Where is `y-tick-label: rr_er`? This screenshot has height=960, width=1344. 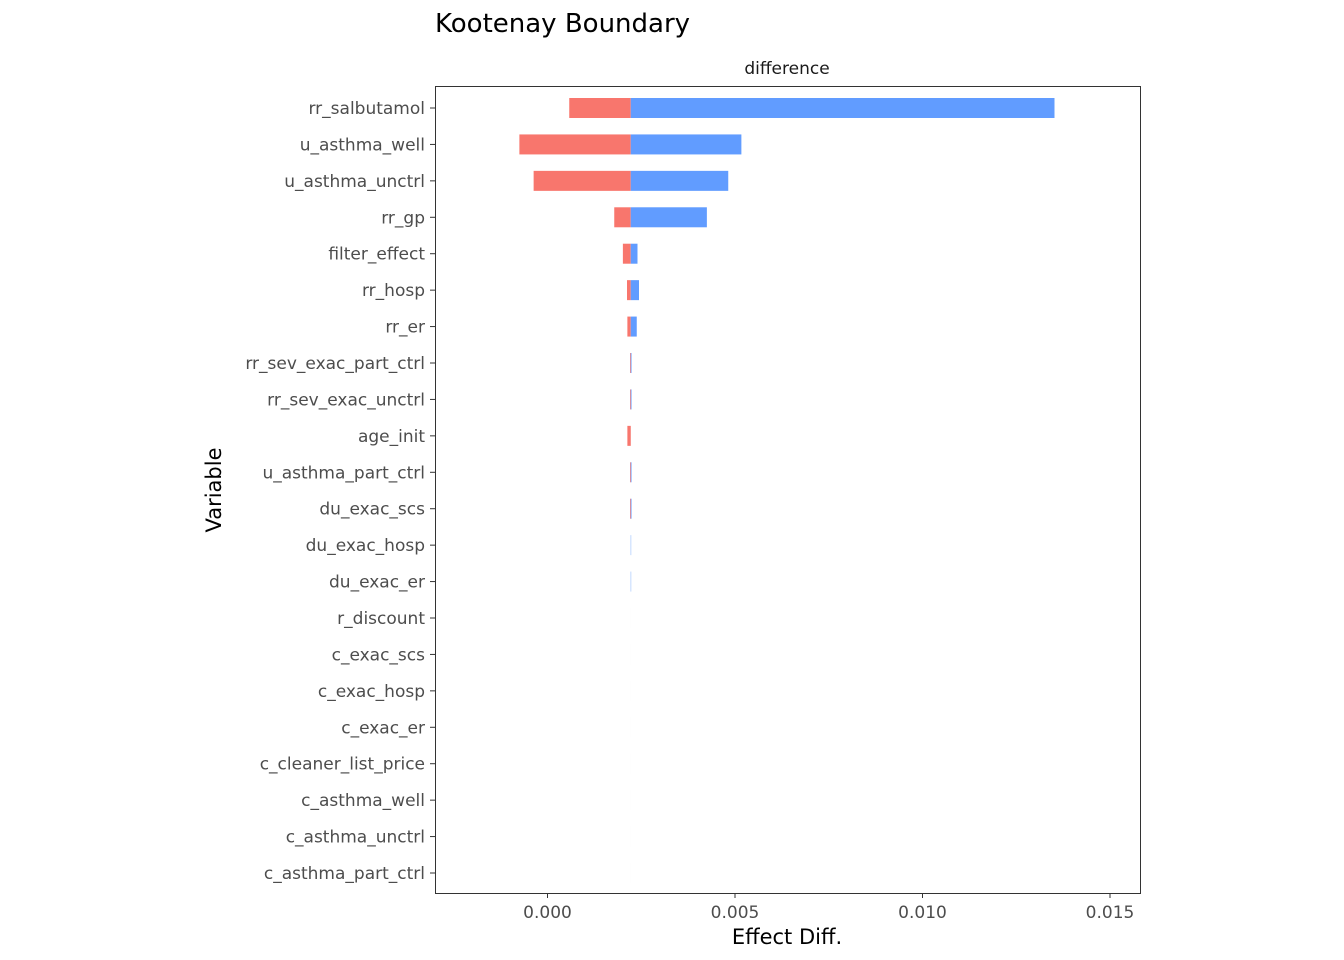 y-tick-label: rr_er is located at coordinates (405, 328).